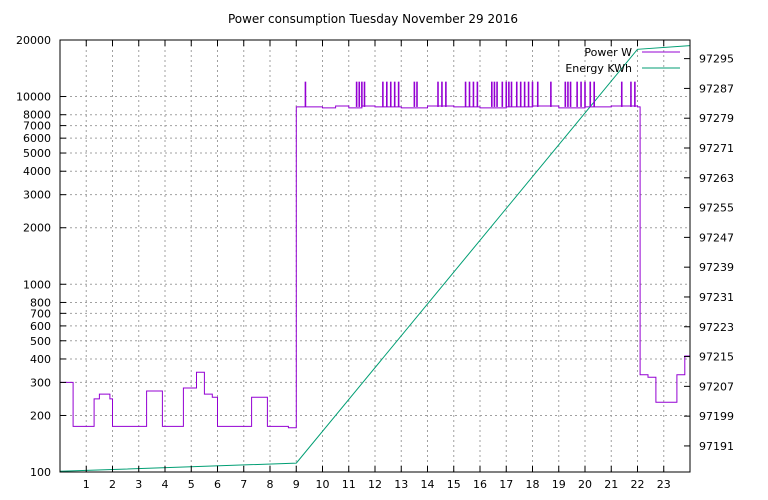  Describe the element at coordinates (37, 153) in the screenshot. I see `y-left-tick-label: 5000` at that location.